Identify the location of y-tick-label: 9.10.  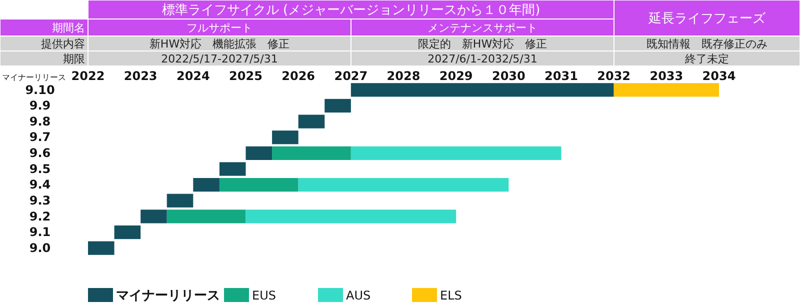
(40, 89).